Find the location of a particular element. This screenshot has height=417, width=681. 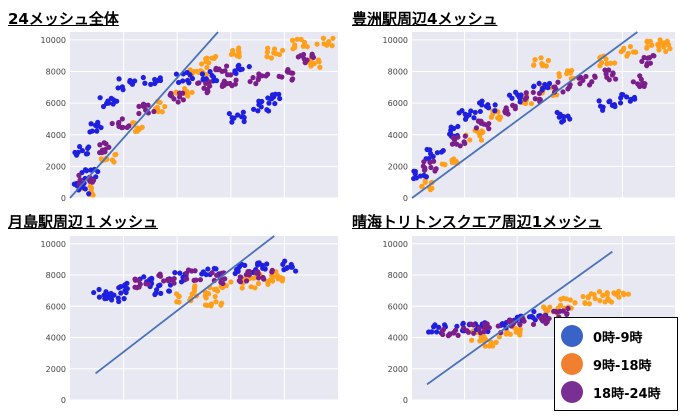

y-tick-label: 10000 is located at coordinates (395, 40).